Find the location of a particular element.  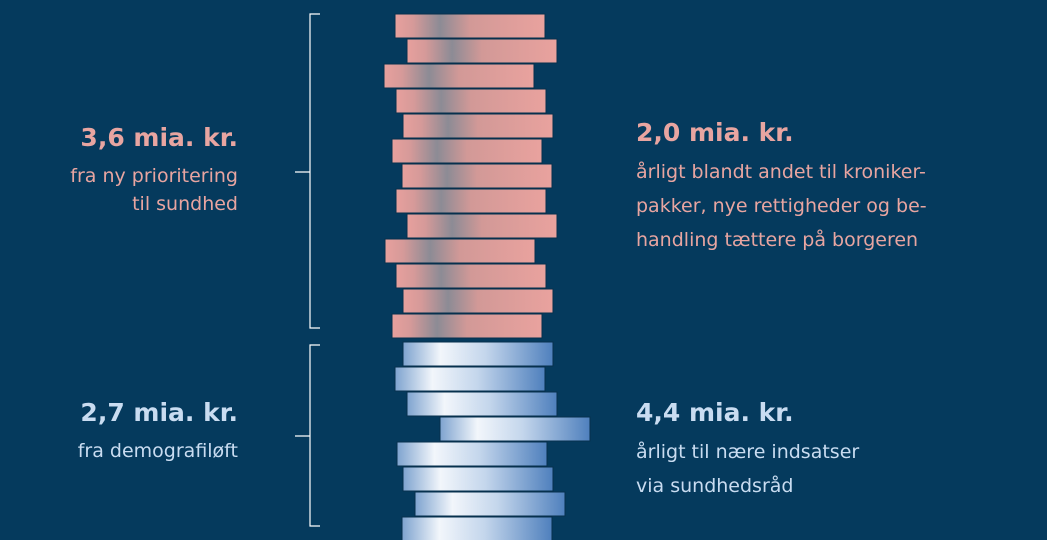

description: årligt til nære indsatser is located at coordinates (747, 451).